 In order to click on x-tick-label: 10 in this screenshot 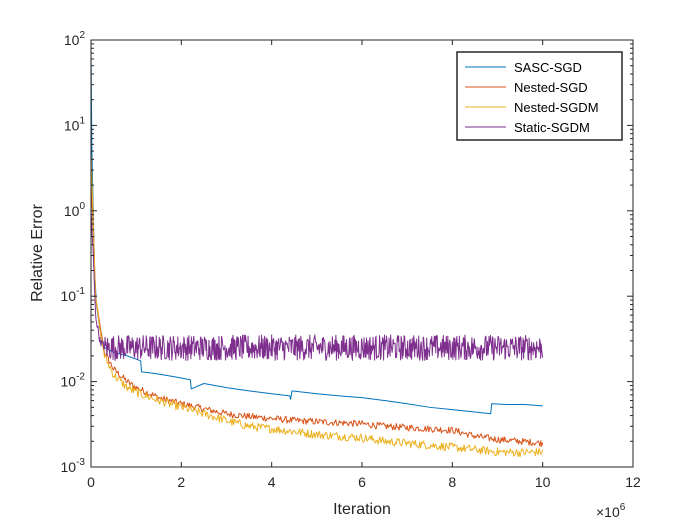, I will do `click(543, 482)`.